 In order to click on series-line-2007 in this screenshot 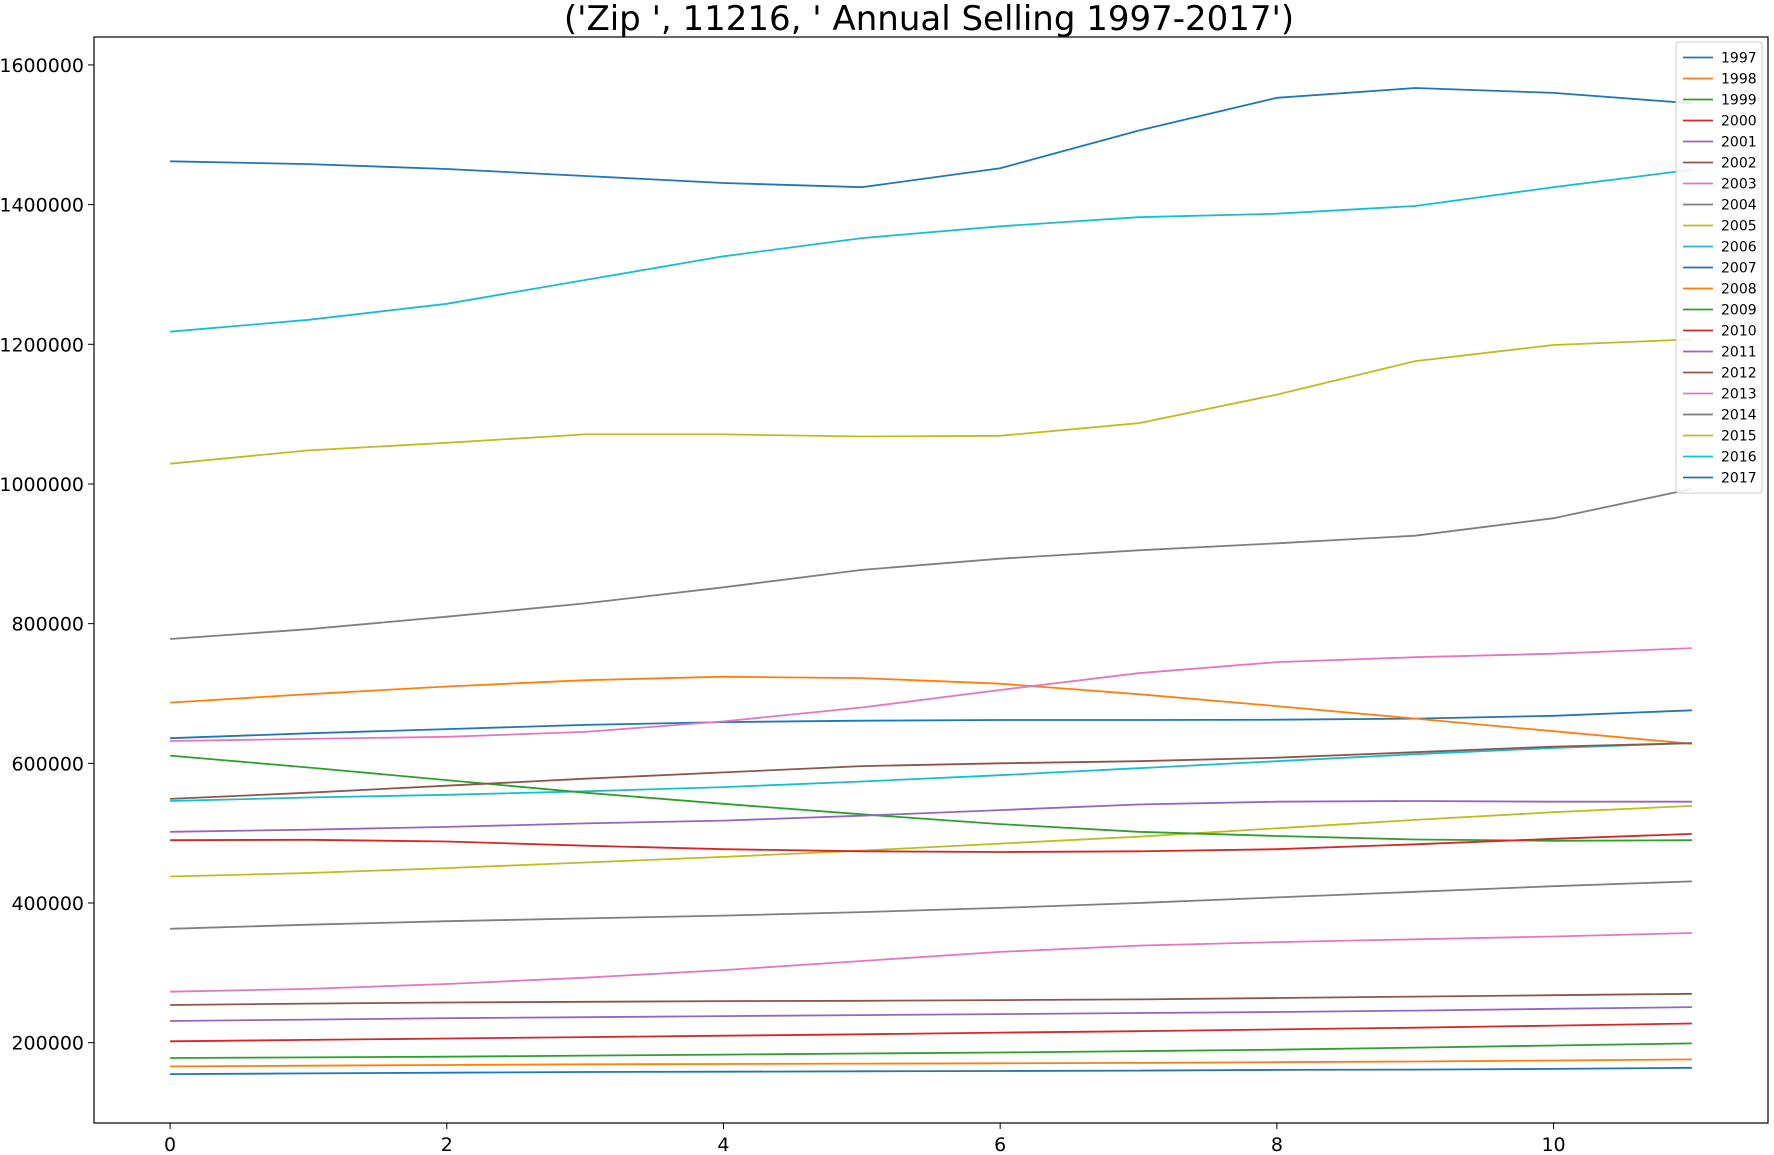, I will do `click(931, 724)`.